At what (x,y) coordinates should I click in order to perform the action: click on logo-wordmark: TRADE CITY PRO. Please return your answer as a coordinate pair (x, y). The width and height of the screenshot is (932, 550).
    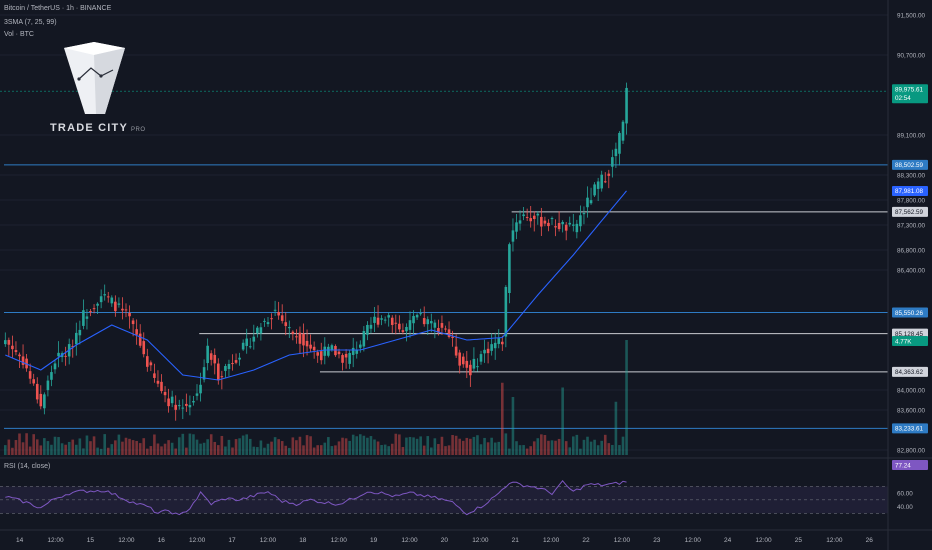
    Looking at the image, I should click on (98, 128).